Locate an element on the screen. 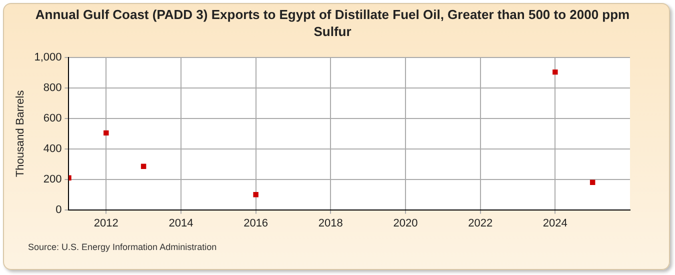 The image size is (675, 275). x-tick-label: 2012 is located at coordinates (106, 223).